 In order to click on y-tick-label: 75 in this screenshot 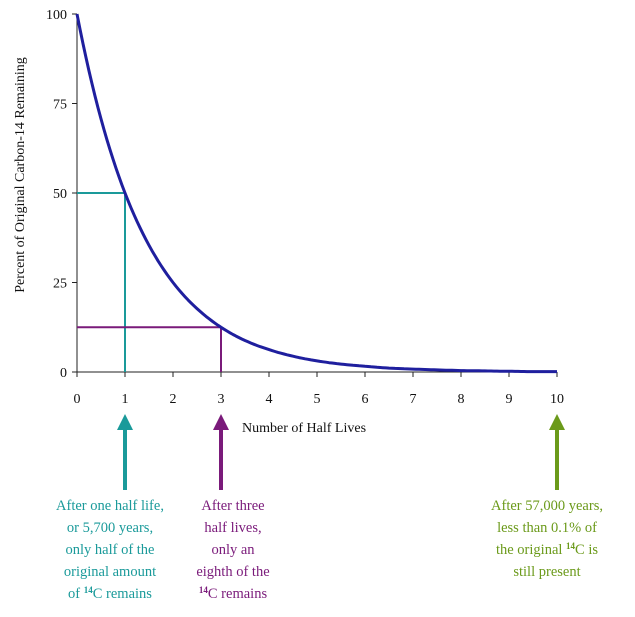, I will do `click(60, 105)`.